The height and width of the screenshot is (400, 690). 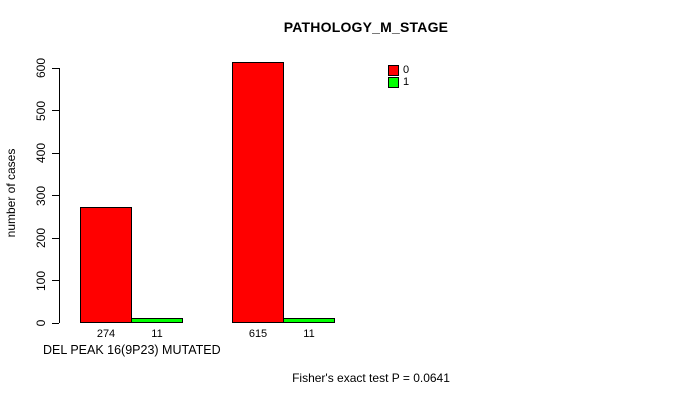 What do you see at coordinates (59, 195) in the screenshot?
I see `y-axis-line` at bounding box center [59, 195].